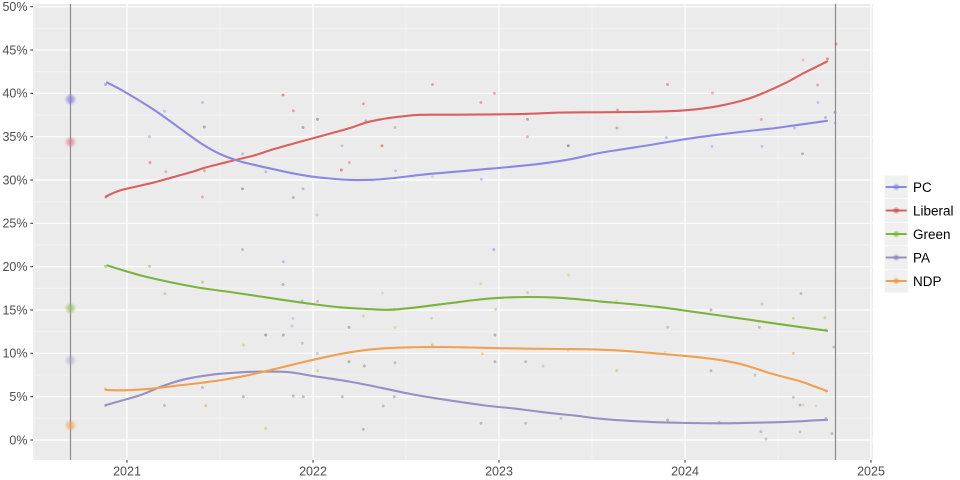  I want to click on svg-text: Green, so click(932, 234).